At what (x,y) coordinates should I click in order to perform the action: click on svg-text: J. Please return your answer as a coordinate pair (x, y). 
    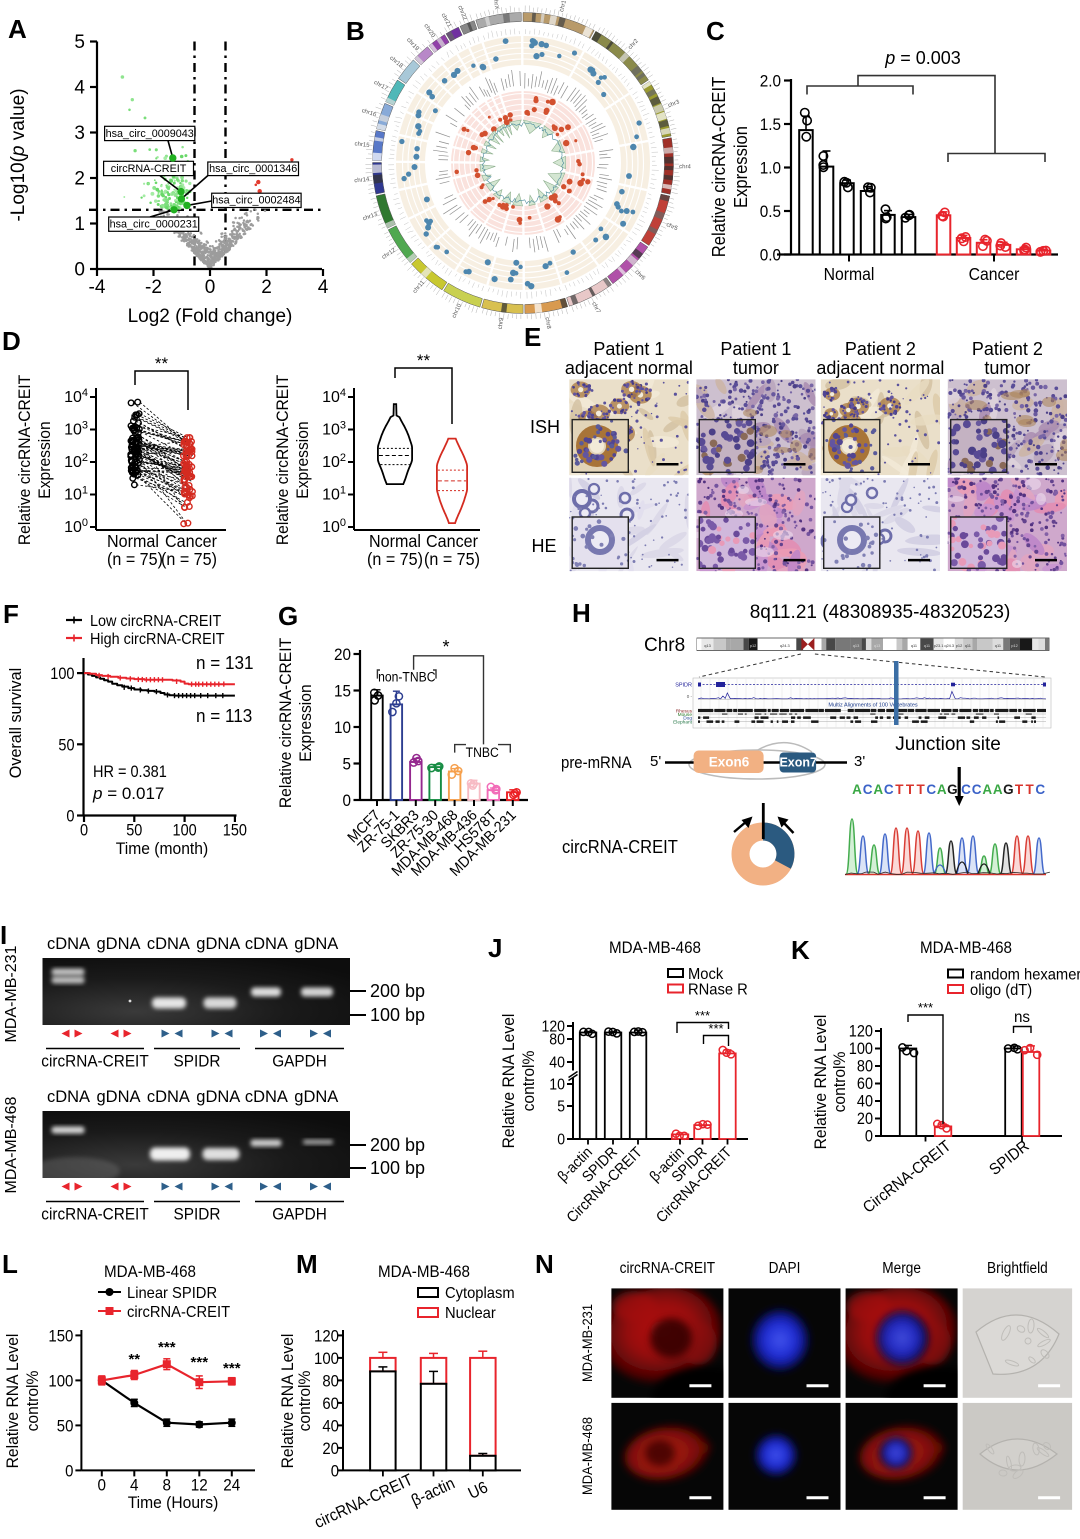
    Looking at the image, I should click on (495, 948).